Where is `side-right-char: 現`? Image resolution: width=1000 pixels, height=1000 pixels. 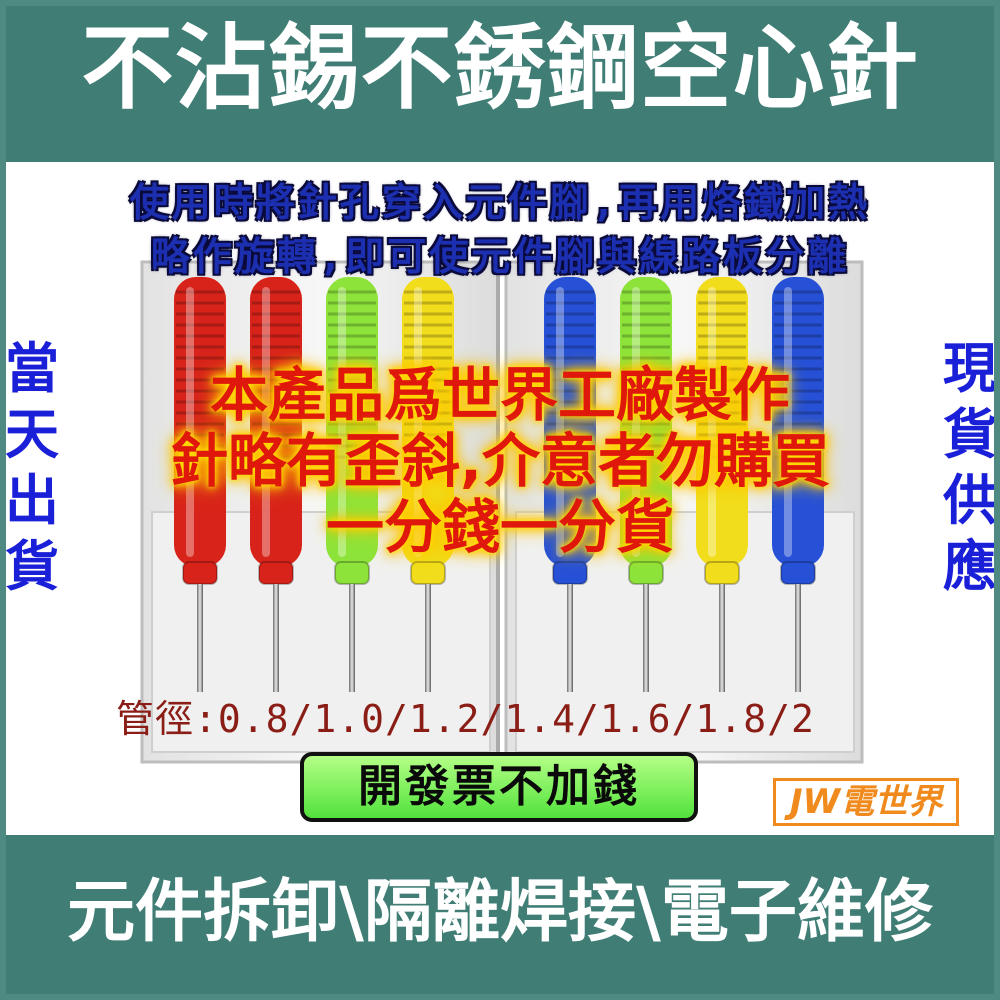 side-right-char: 現 is located at coordinates (970, 368).